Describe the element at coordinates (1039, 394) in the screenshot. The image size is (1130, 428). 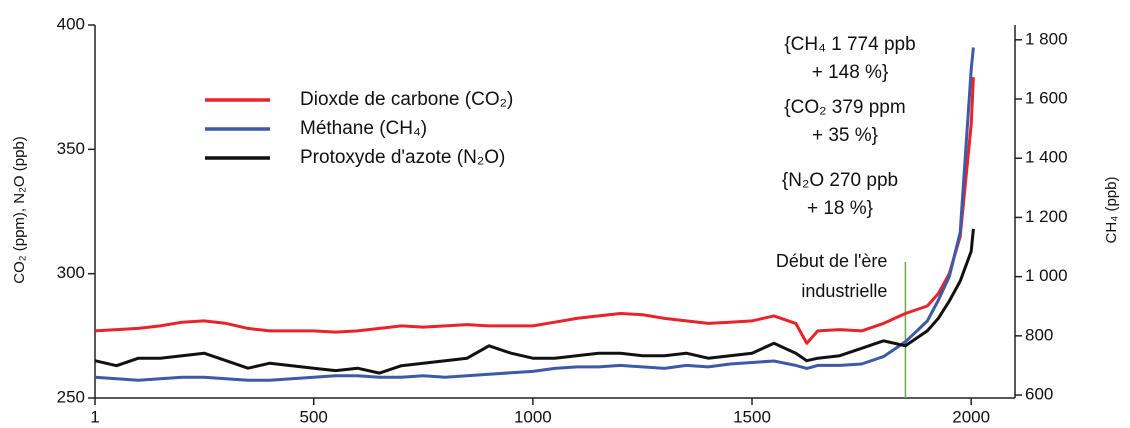
I see `y2-tick-label: 600` at that location.